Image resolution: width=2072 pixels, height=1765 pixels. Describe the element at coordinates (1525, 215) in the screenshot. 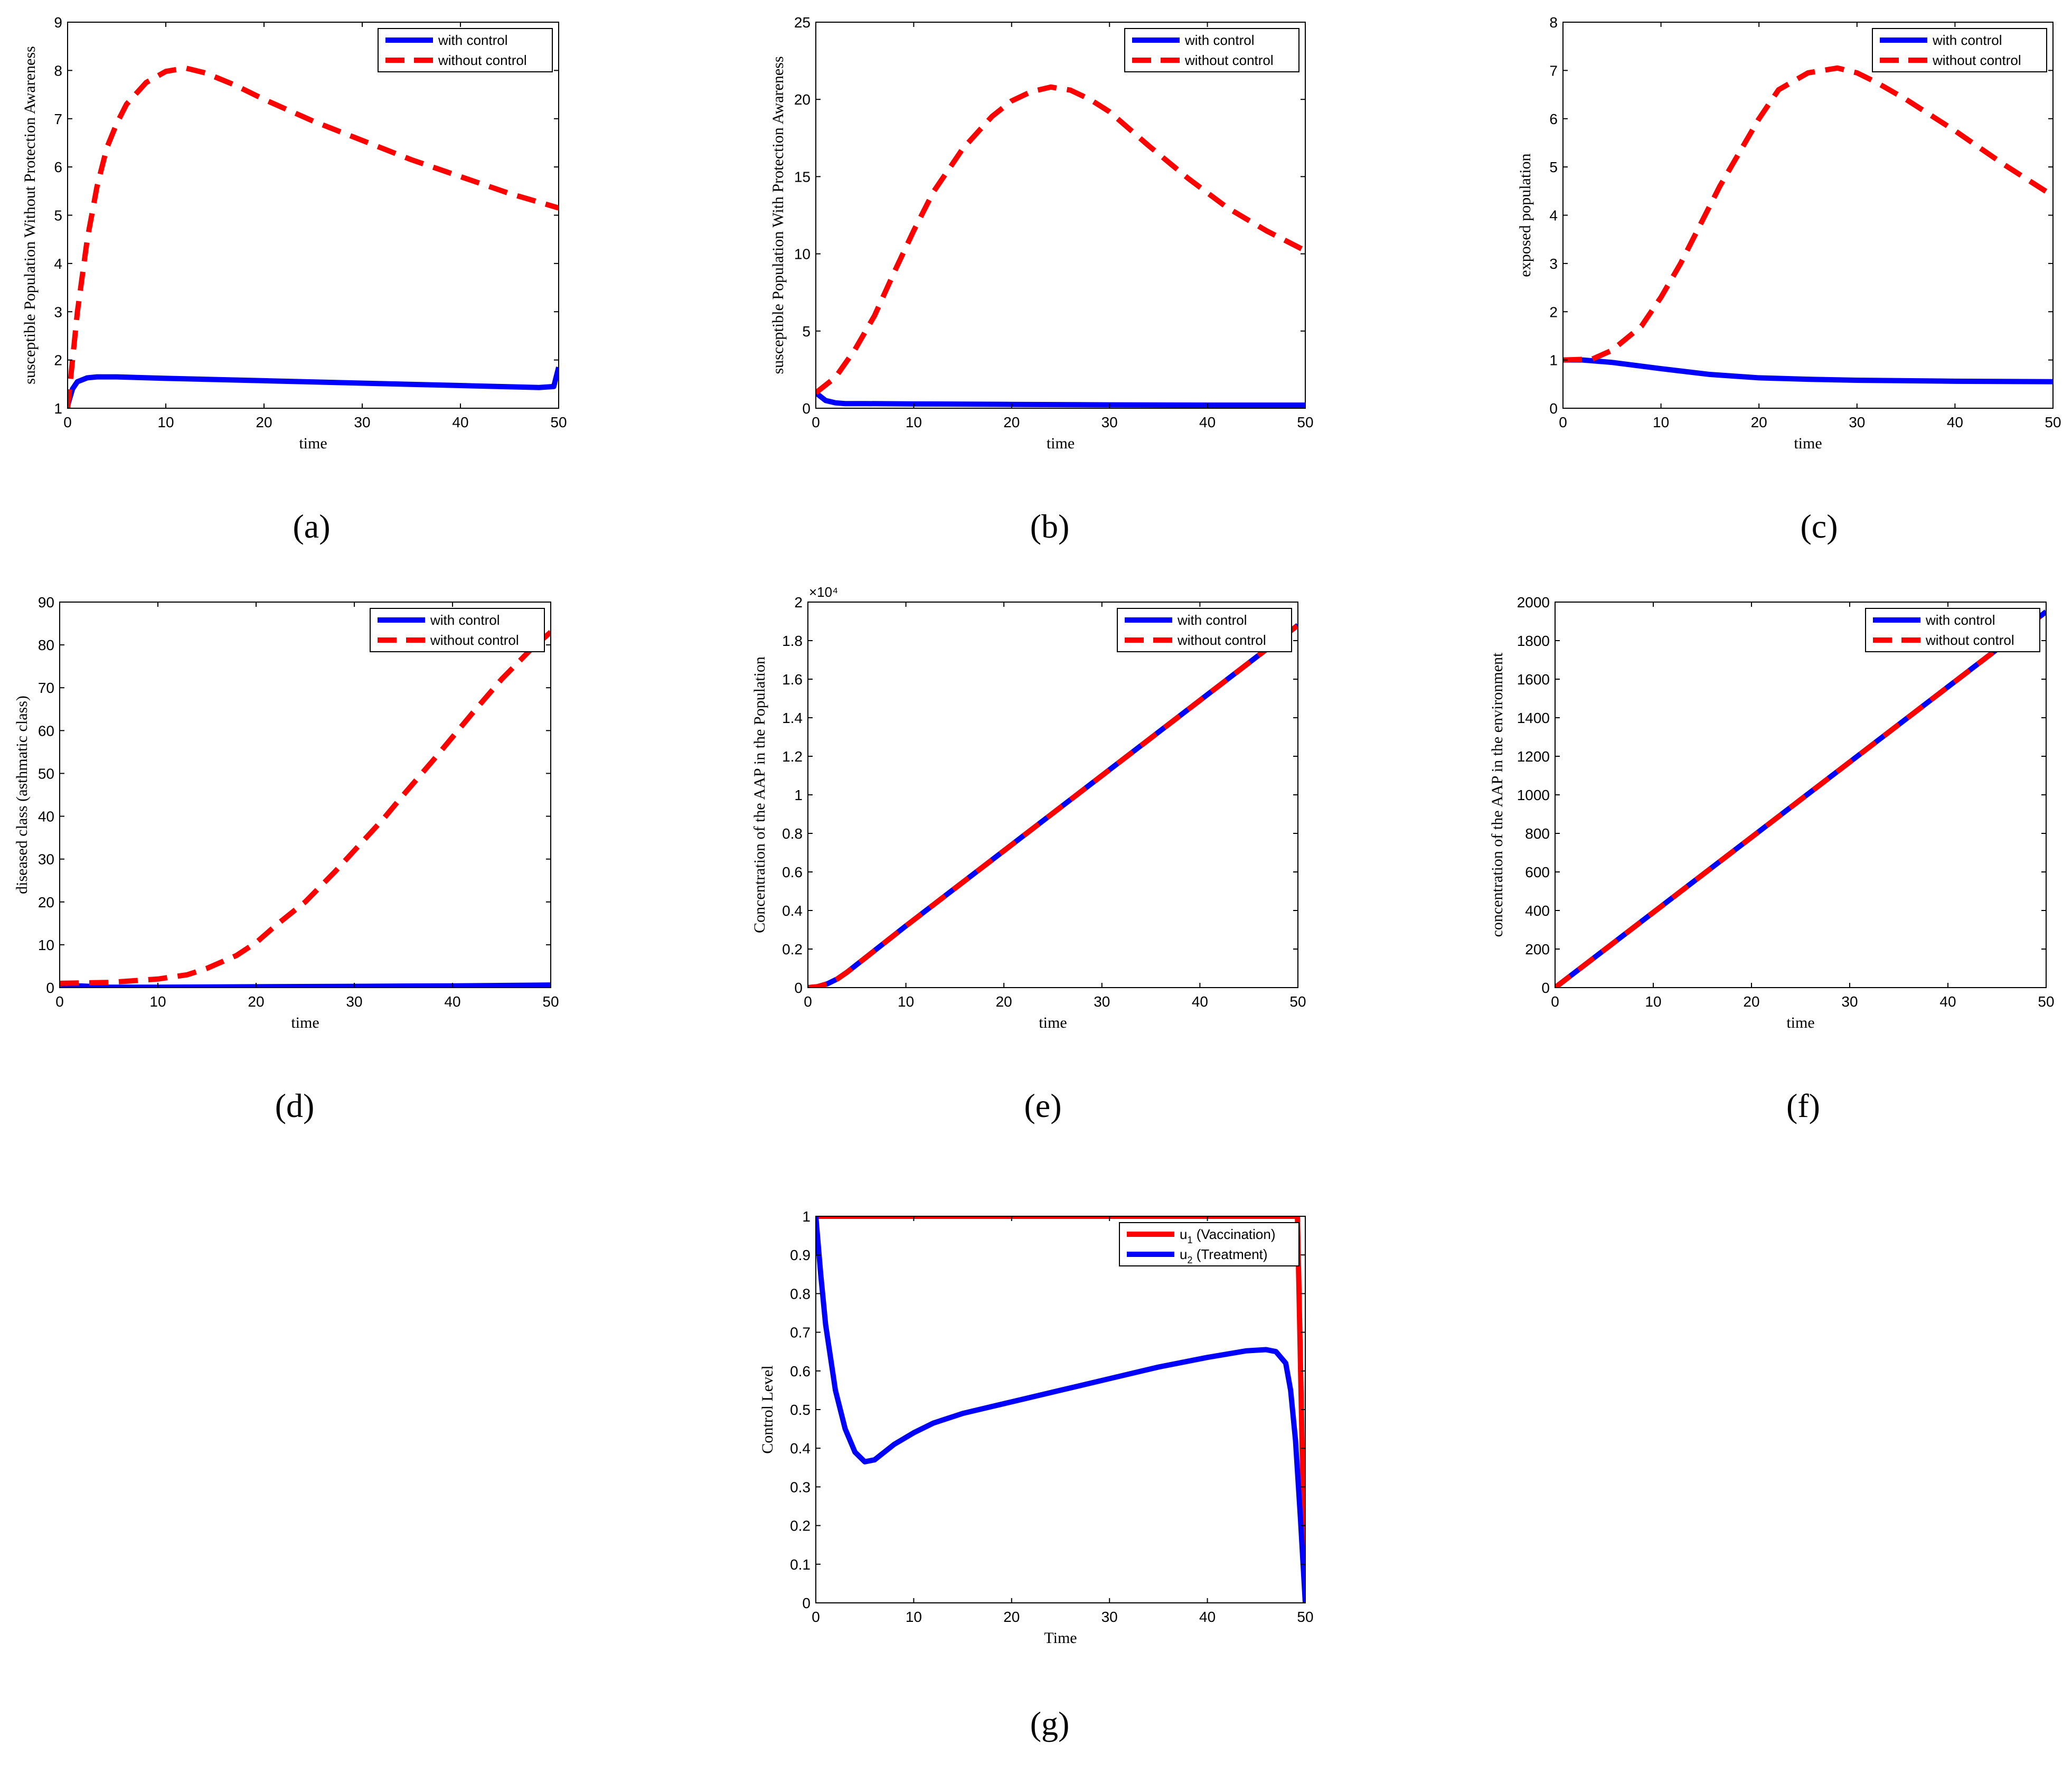

I see `y-axis-label: exposed population` at that location.